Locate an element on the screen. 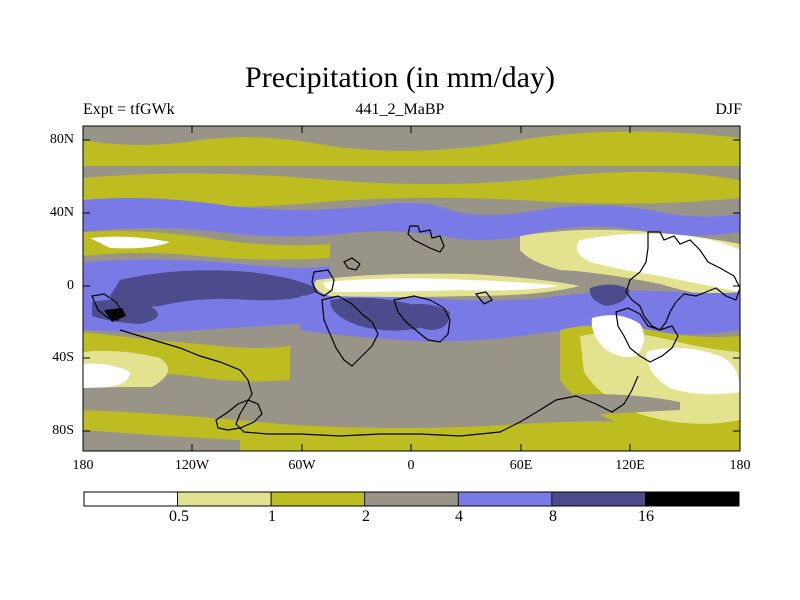 This screenshot has width=800, height=600. lon-label-180-west: 180 is located at coordinates (83, 465).